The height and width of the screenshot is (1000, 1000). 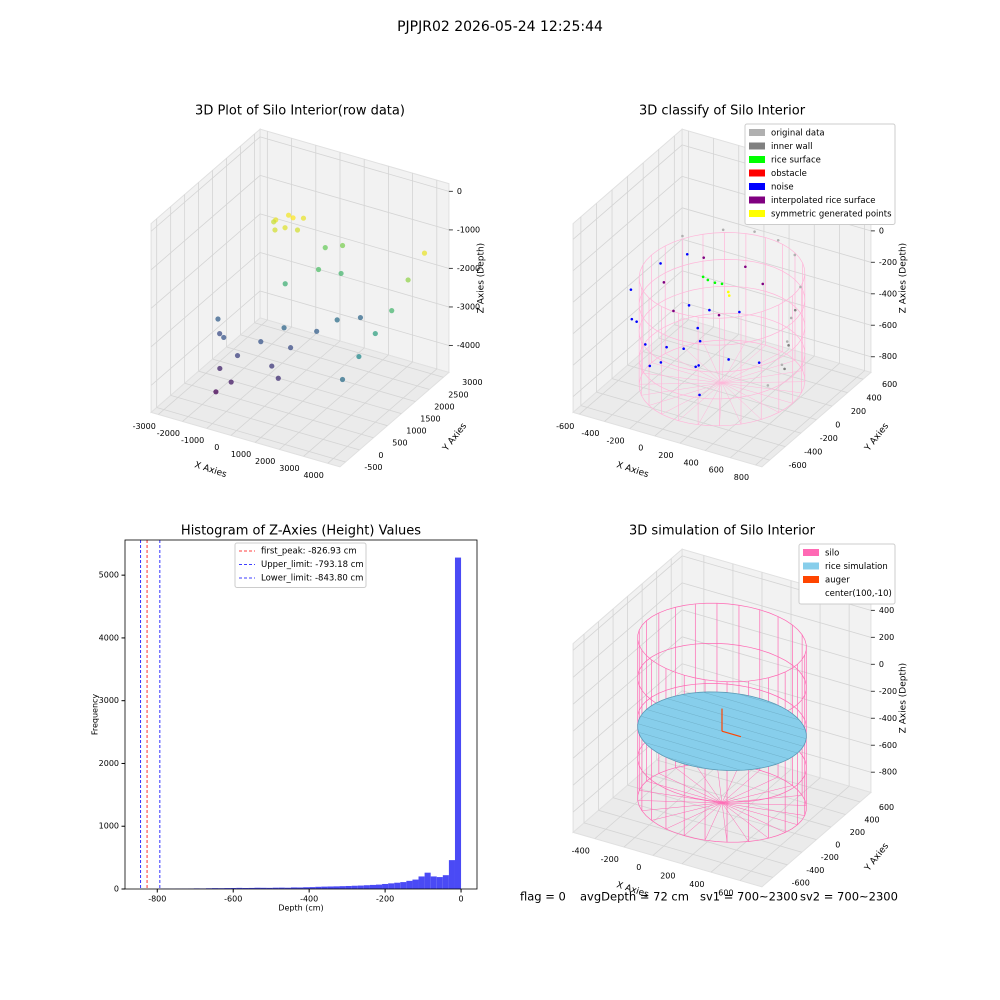 I want to click on y-tick-label: 4000, so click(x=109, y=637).